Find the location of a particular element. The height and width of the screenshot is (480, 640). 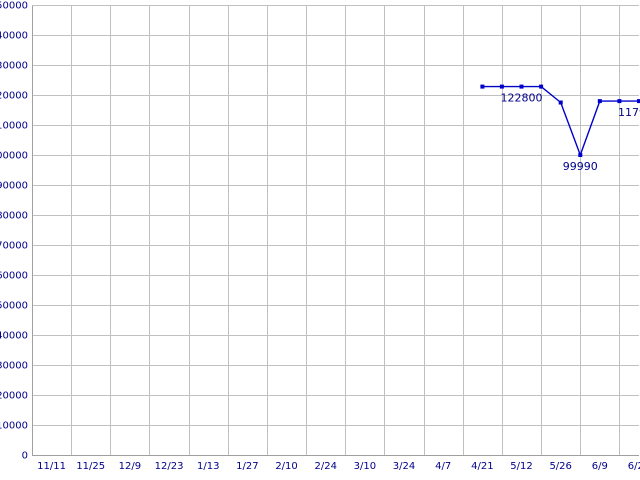

x-axis-tick-label: 3/10 is located at coordinates (365, 466).